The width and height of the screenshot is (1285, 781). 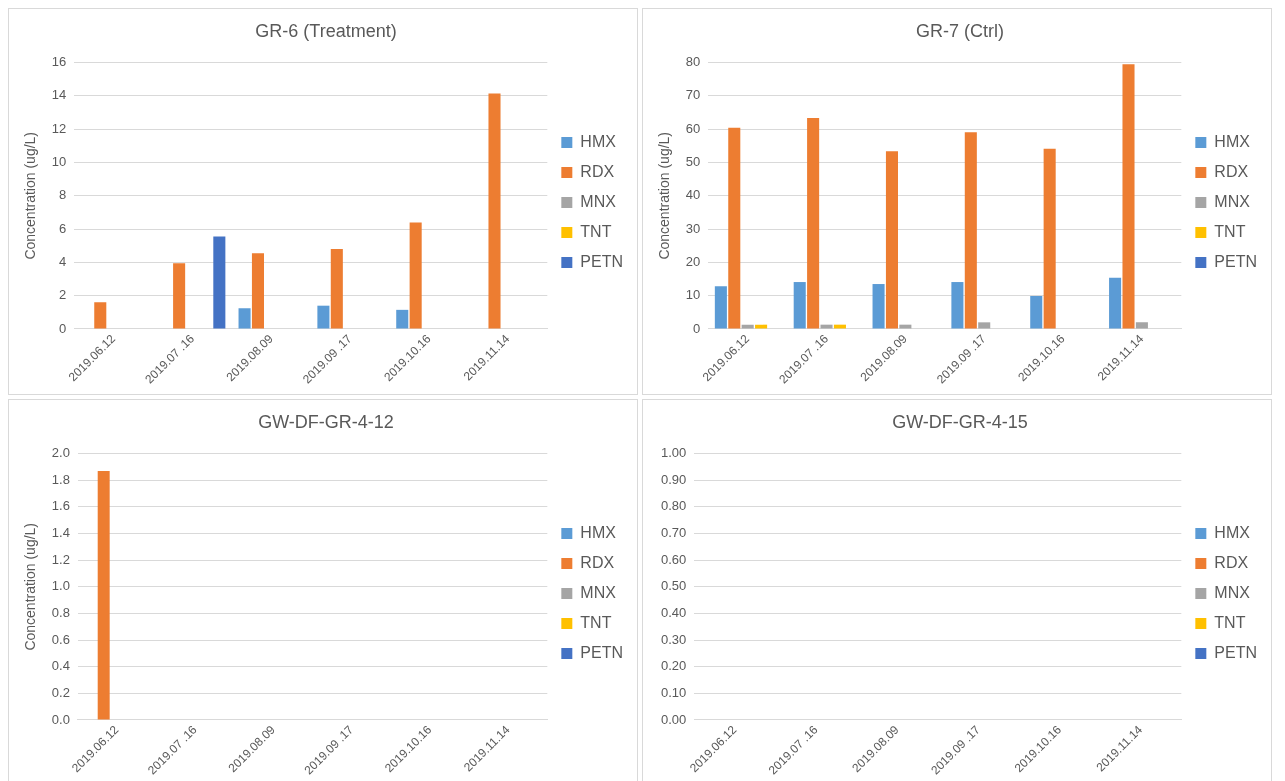 What do you see at coordinates (60, 479) in the screenshot?
I see `y-tick-label: 1.8` at bounding box center [60, 479].